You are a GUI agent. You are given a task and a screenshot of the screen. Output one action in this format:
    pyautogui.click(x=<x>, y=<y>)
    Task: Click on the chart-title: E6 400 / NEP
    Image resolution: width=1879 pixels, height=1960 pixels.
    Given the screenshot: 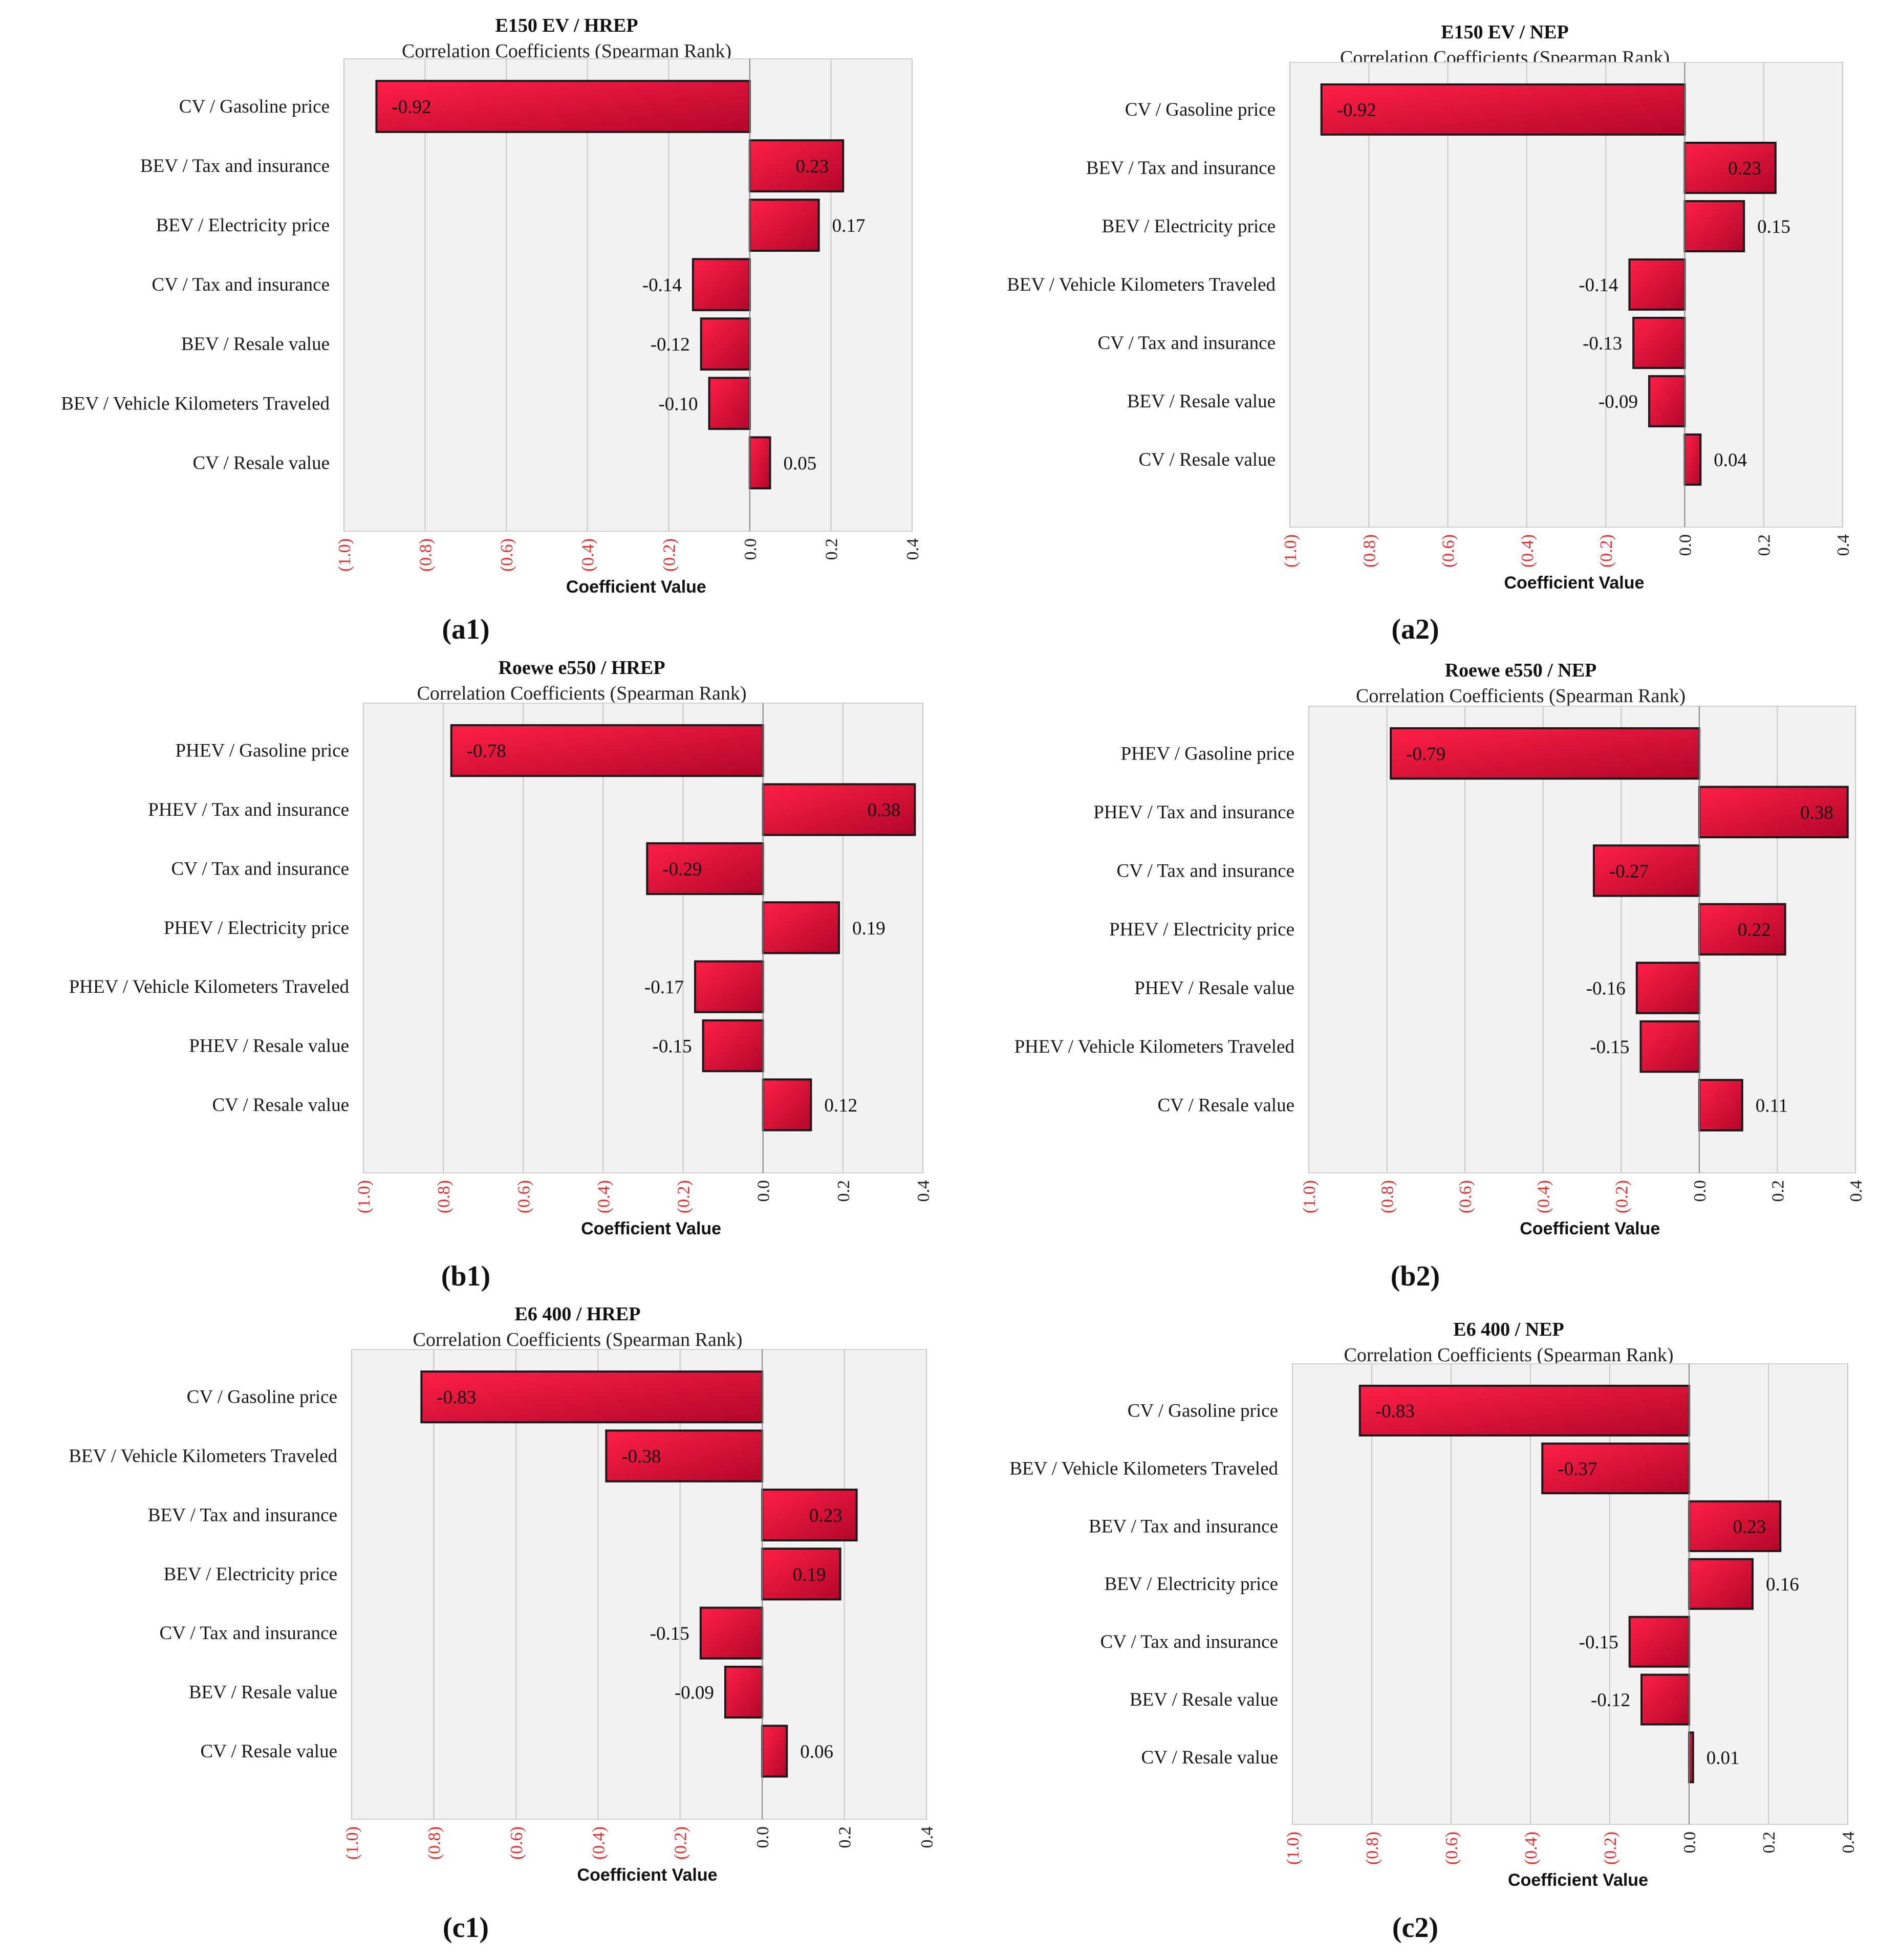 What is the action you would take?
    pyautogui.click(x=1508, y=1329)
    